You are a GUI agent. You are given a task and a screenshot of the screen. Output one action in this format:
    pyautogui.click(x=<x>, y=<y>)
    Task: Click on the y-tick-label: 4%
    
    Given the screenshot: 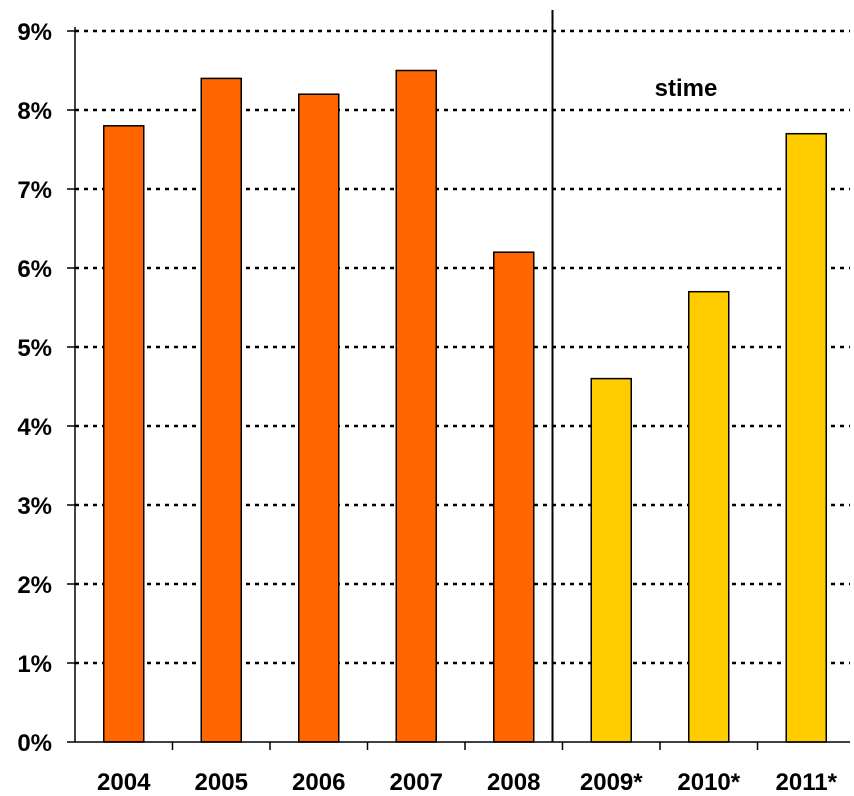 What is the action you would take?
    pyautogui.click(x=34, y=427)
    